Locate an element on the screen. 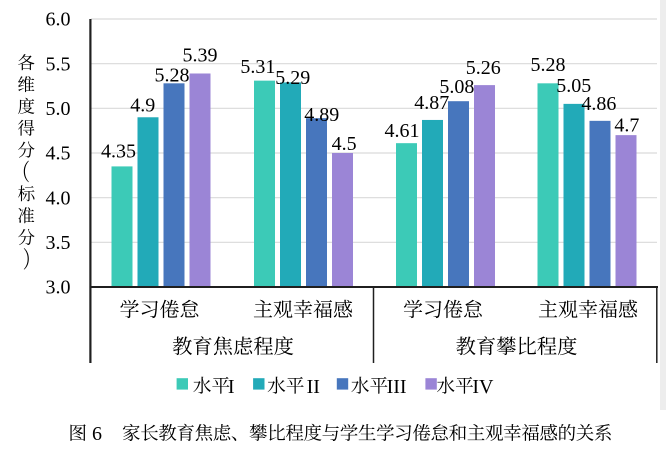 The height and width of the screenshot is (459, 666). svg-text: 3.5 is located at coordinates (58, 243).